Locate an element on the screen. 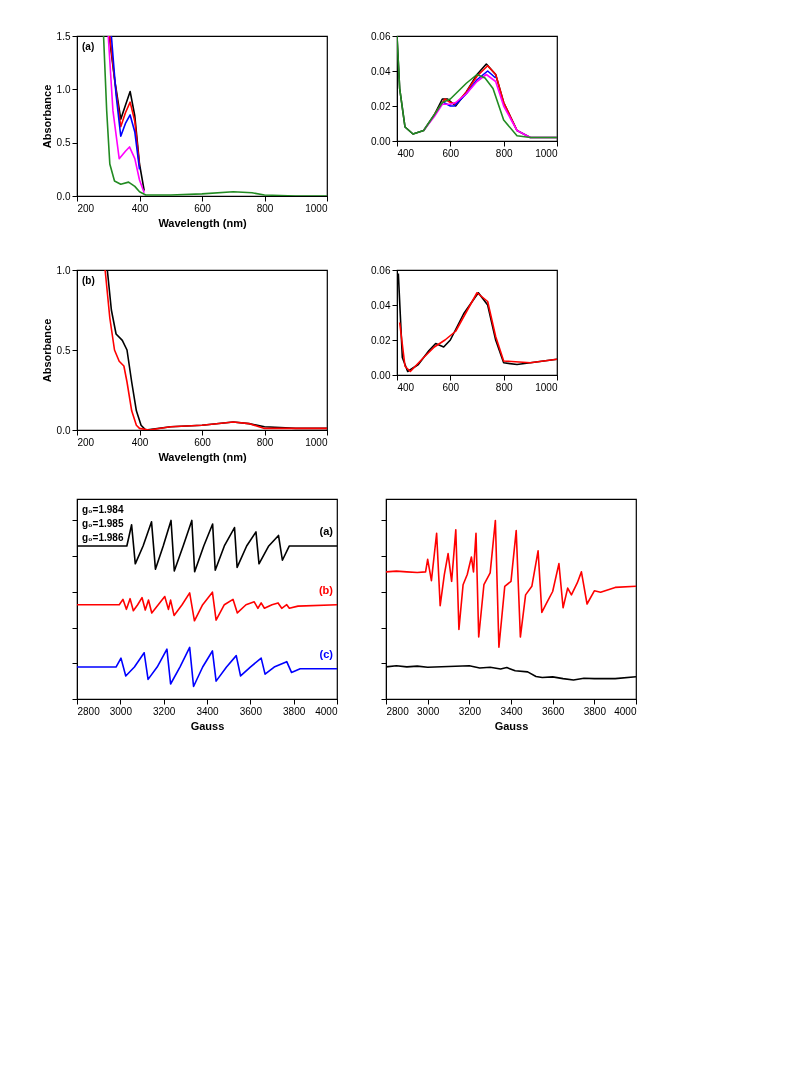 This screenshot has width=809, height=1067. series-label: (a) is located at coordinates (326, 530).